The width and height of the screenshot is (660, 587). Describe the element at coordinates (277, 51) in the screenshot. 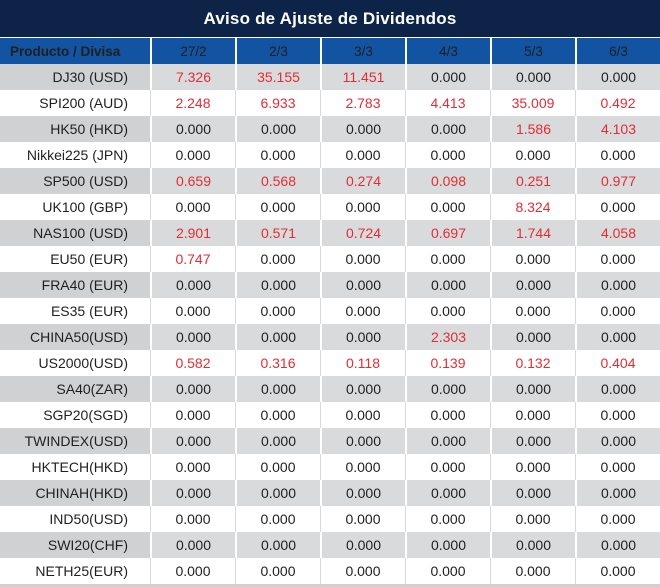

I see `date-column-header: 2/3` at that location.